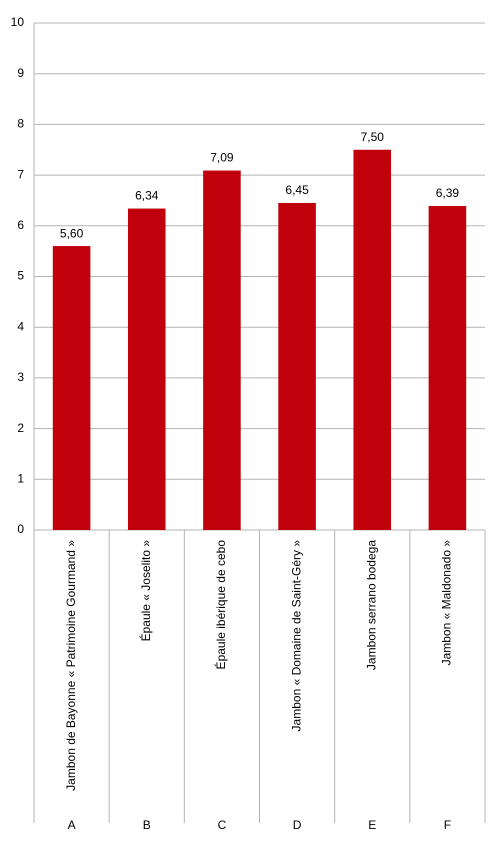  What do you see at coordinates (20, 124) in the screenshot?
I see `y-tick-label: 8` at bounding box center [20, 124].